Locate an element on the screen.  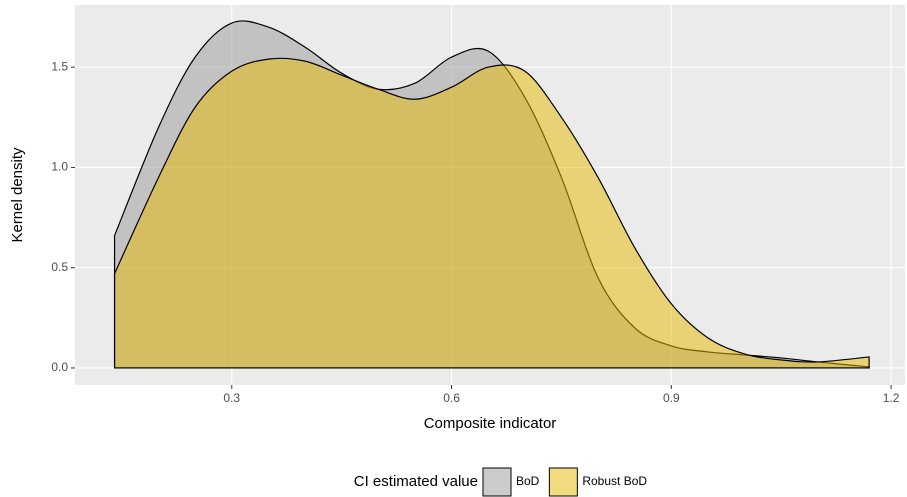
x-tick-label: 0.6 is located at coordinates (451, 398).